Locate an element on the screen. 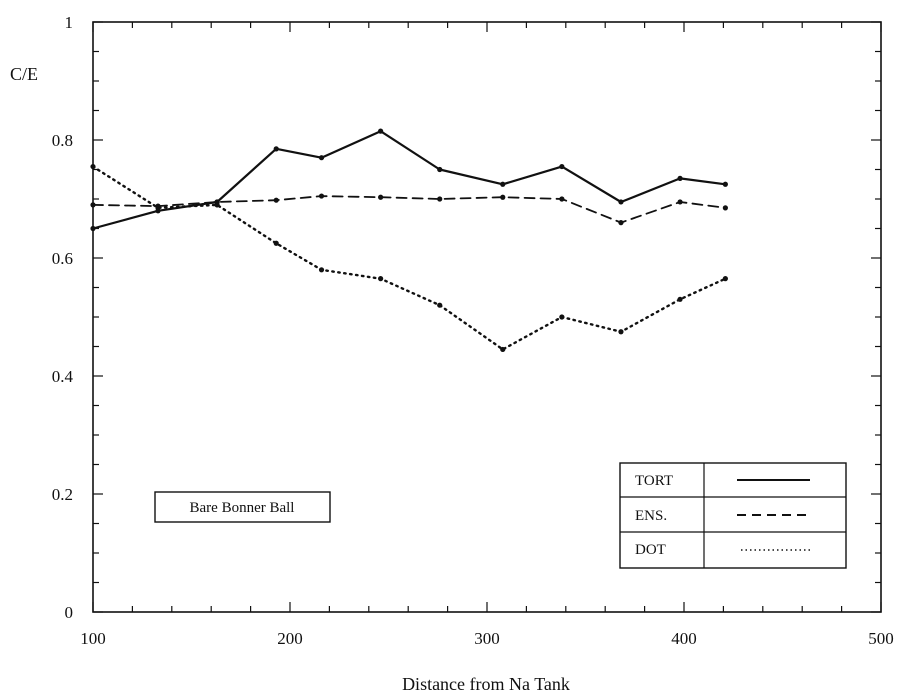 The width and height of the screenshot is (904, 696). legend: TORT ENS. DOT is located at coordinates (733, 515).